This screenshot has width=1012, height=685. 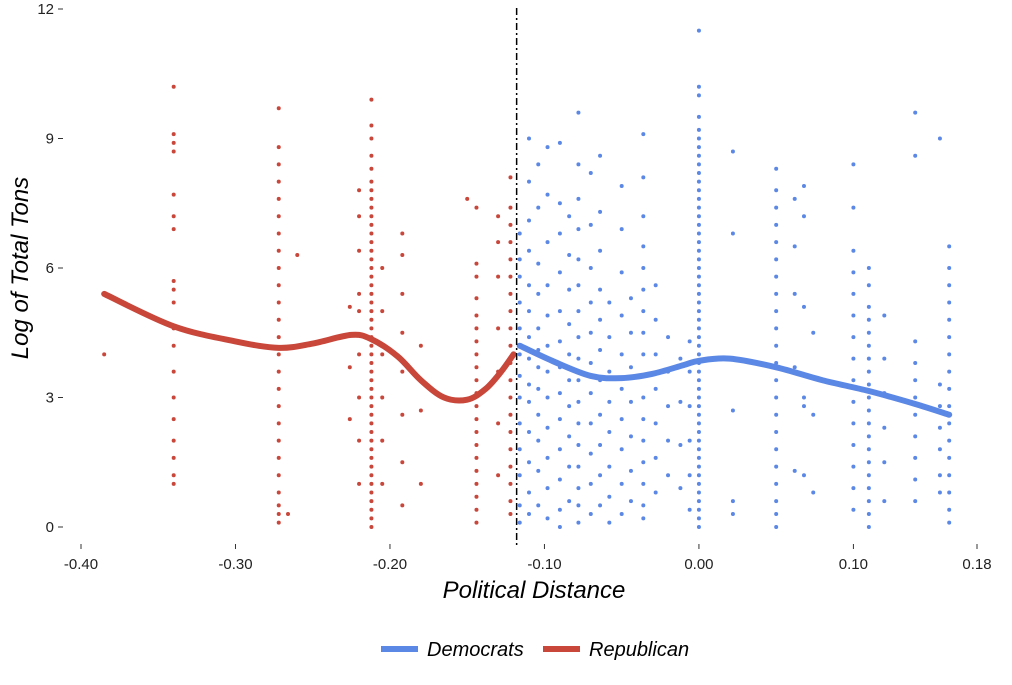 I want to click on y-axis-title: Log of Total Tons, so click(x=20, y=268).